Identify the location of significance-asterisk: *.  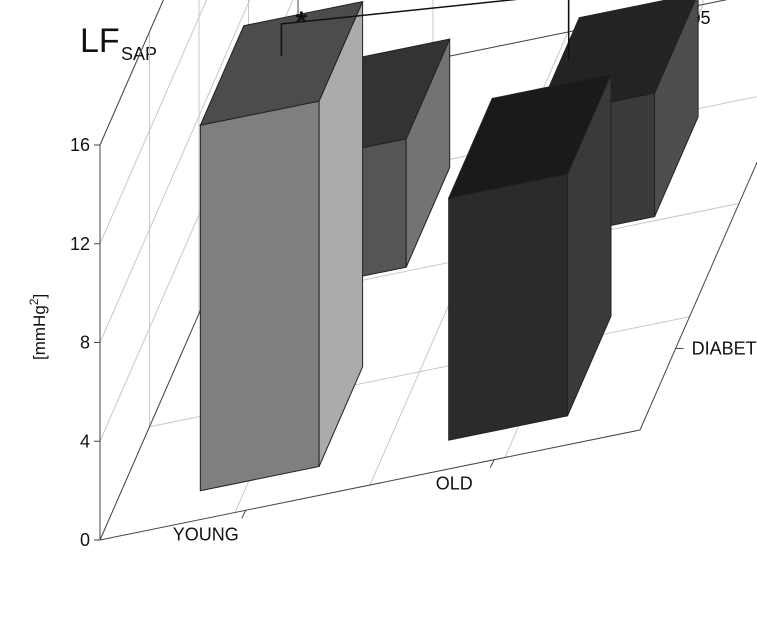
(301, 22).